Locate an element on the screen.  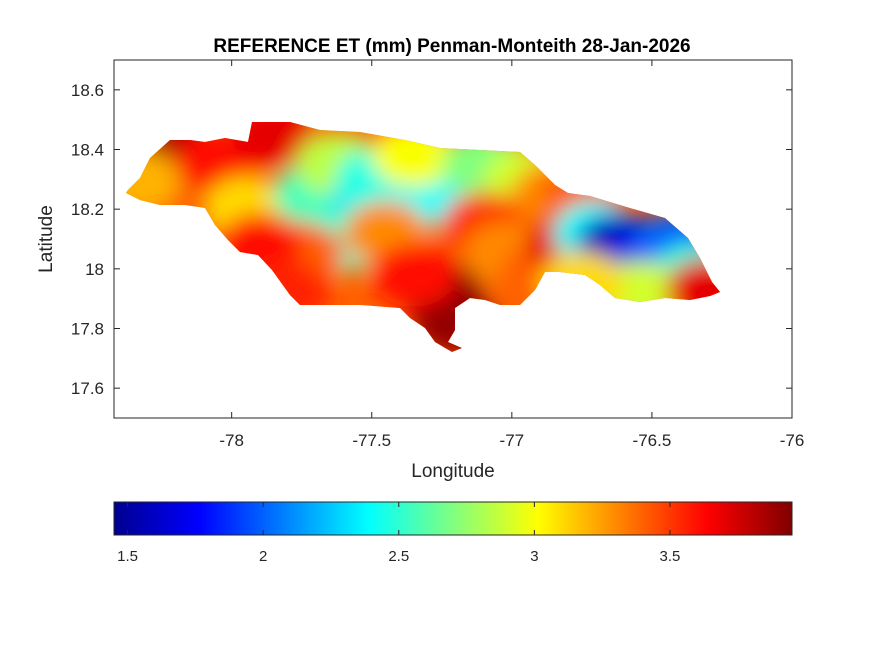
x-axis-label: Longitude is located at coordinates (452, 471).